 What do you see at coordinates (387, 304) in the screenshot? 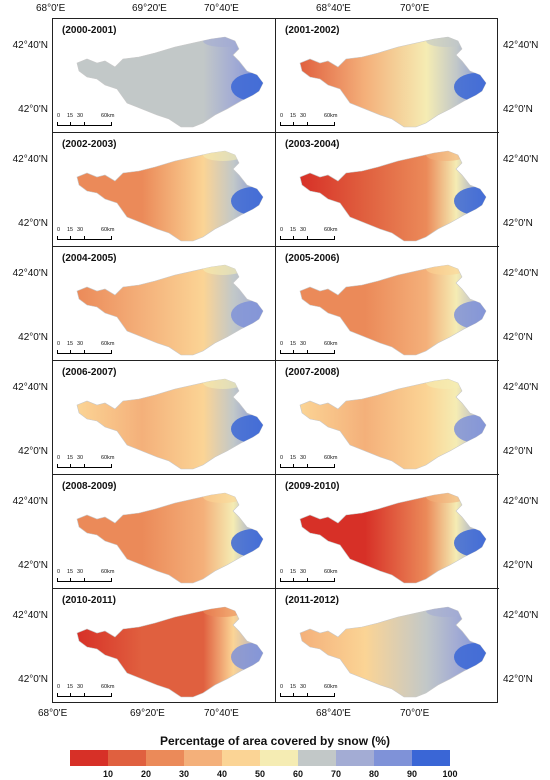
I see `map-panel-2005-2006: (2005-2006) 0 15 30 60km` at bounding box center [387, 304].